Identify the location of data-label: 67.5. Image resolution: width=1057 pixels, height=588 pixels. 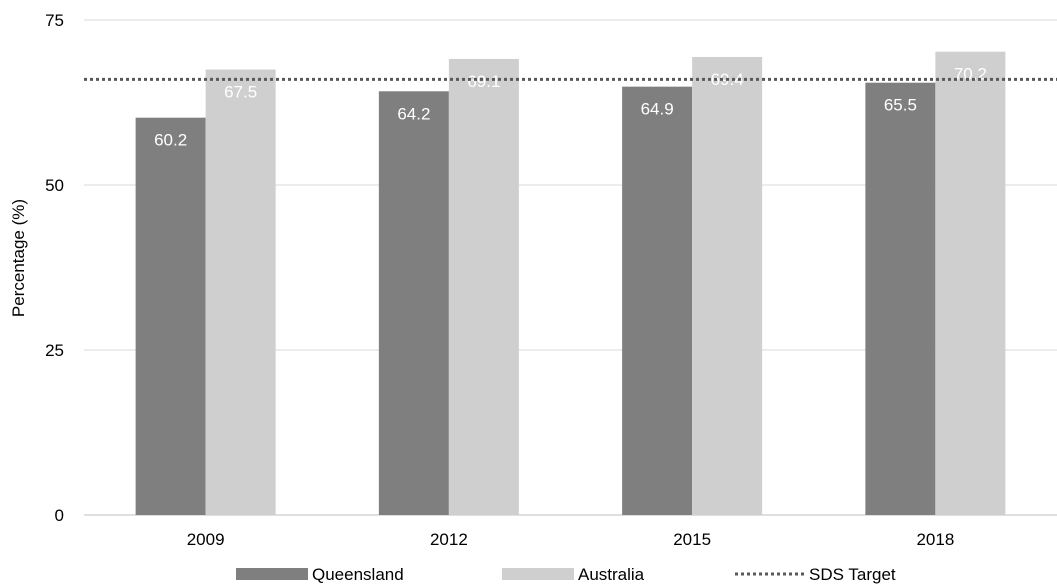
(240, 92).